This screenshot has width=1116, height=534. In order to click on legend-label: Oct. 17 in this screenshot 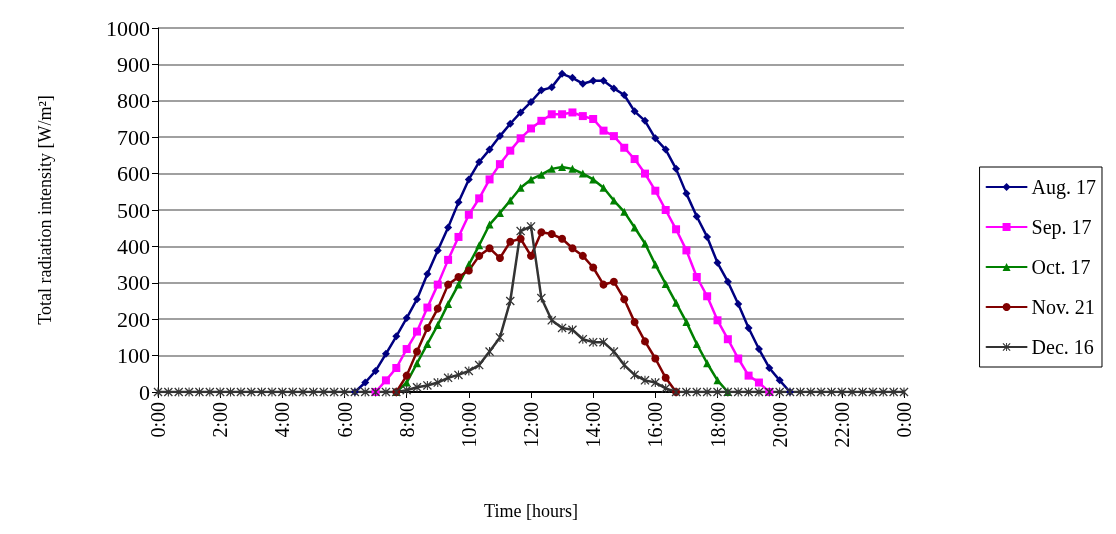, I will do `click(1061, 267)`.